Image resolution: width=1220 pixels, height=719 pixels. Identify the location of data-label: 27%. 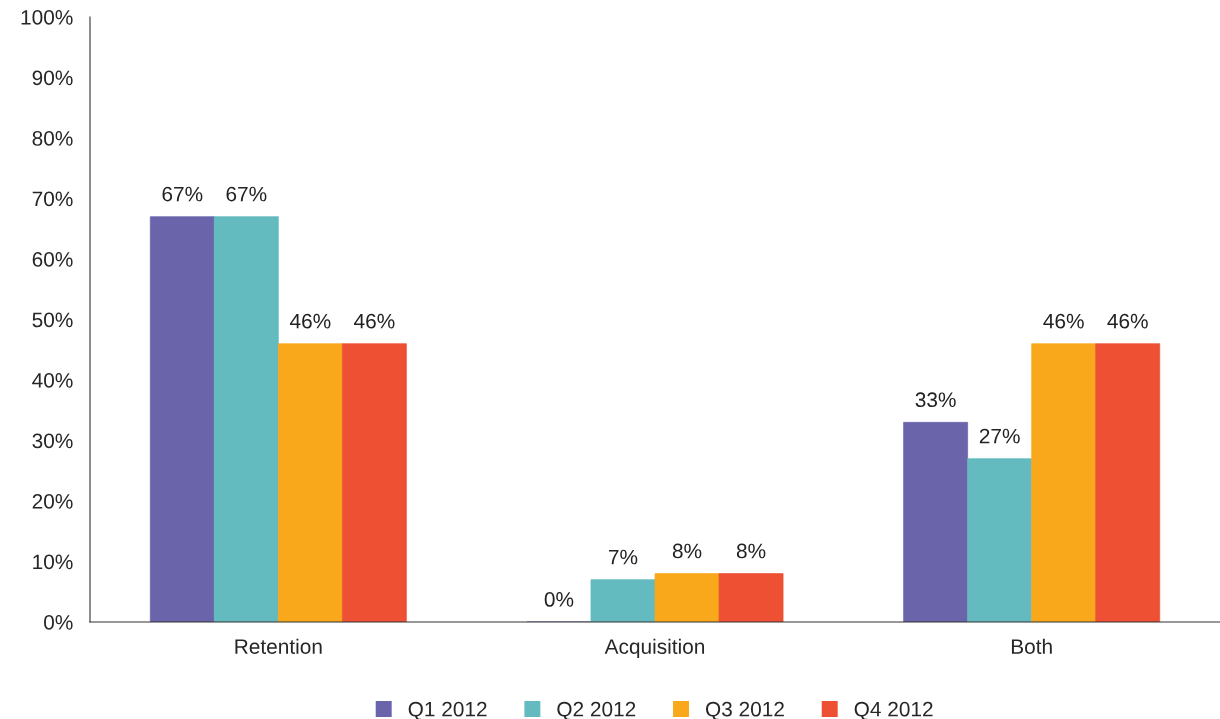
(999, 436).